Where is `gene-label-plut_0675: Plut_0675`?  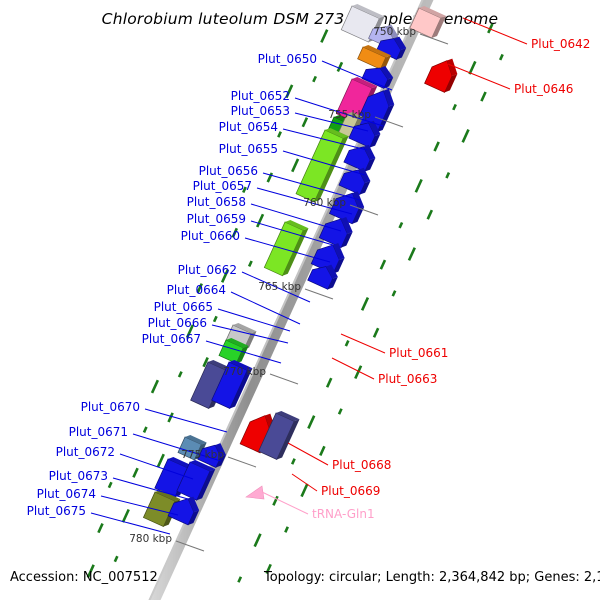 gene-label-plut_0675: Plut_0675 is located at coordinates (56, 511).